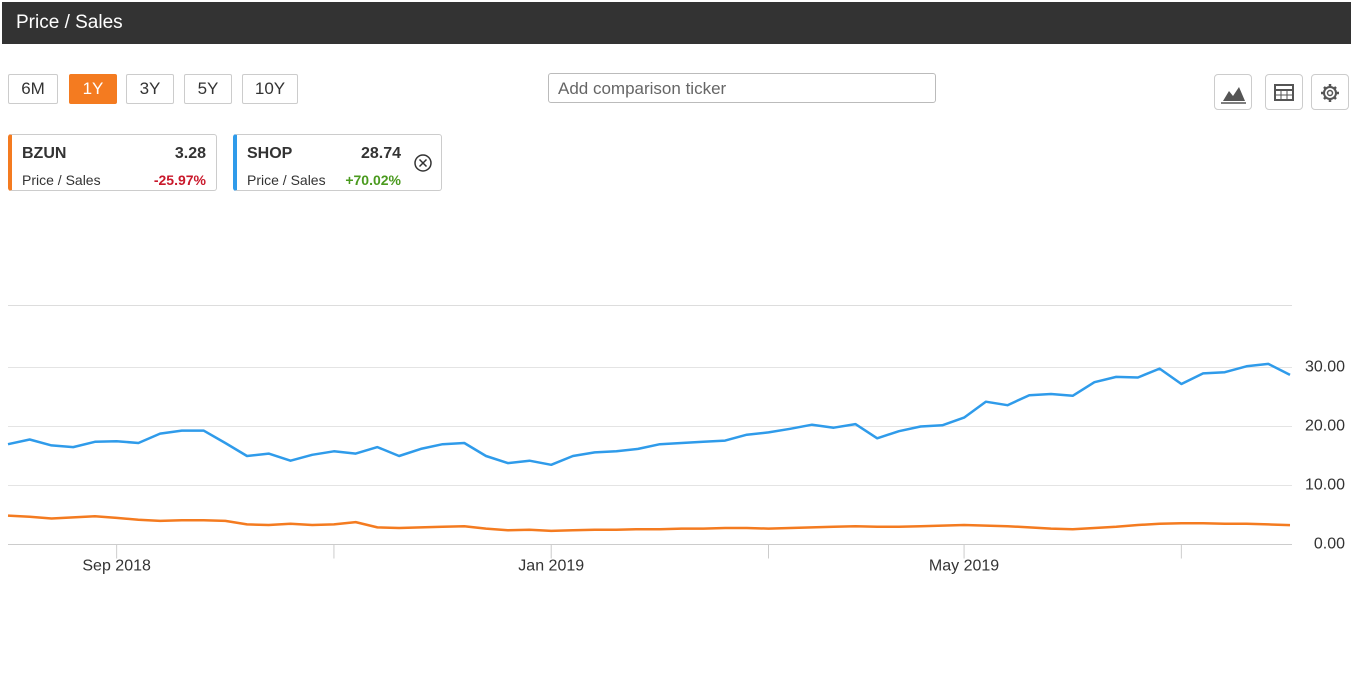  I want to click on ticker-value: 3.28, so click(190, 153).